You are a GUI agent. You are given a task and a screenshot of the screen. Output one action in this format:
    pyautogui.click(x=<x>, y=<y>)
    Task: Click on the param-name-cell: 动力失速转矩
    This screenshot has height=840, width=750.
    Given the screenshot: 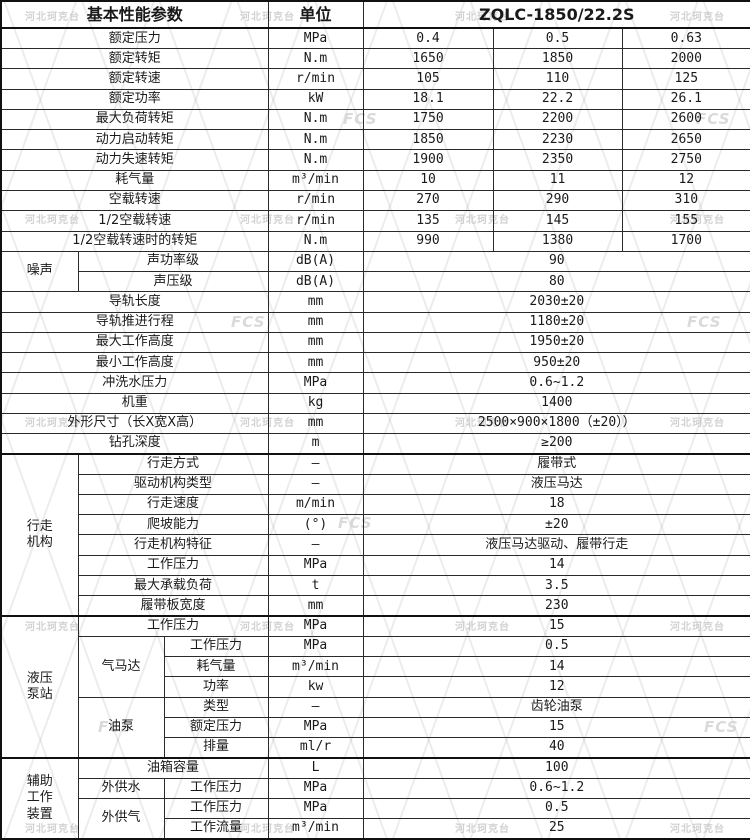 What is the action you would take?
    pyautogui.click(x=134, y=160)
    